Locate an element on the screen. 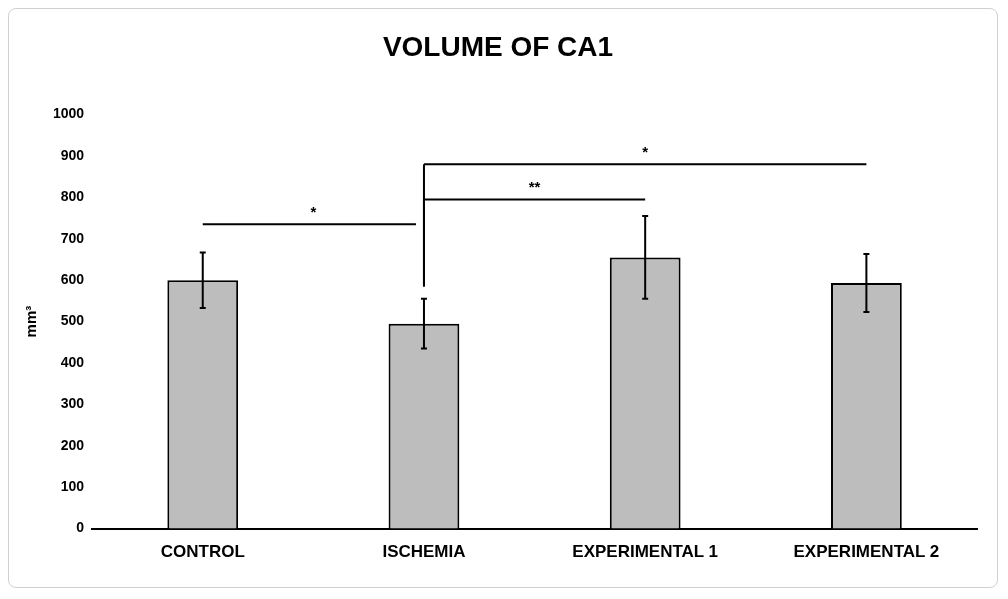 The height and width of the screenshot is (599, 1008). y-tick-label: 500 is located at coordinates (72, 320).